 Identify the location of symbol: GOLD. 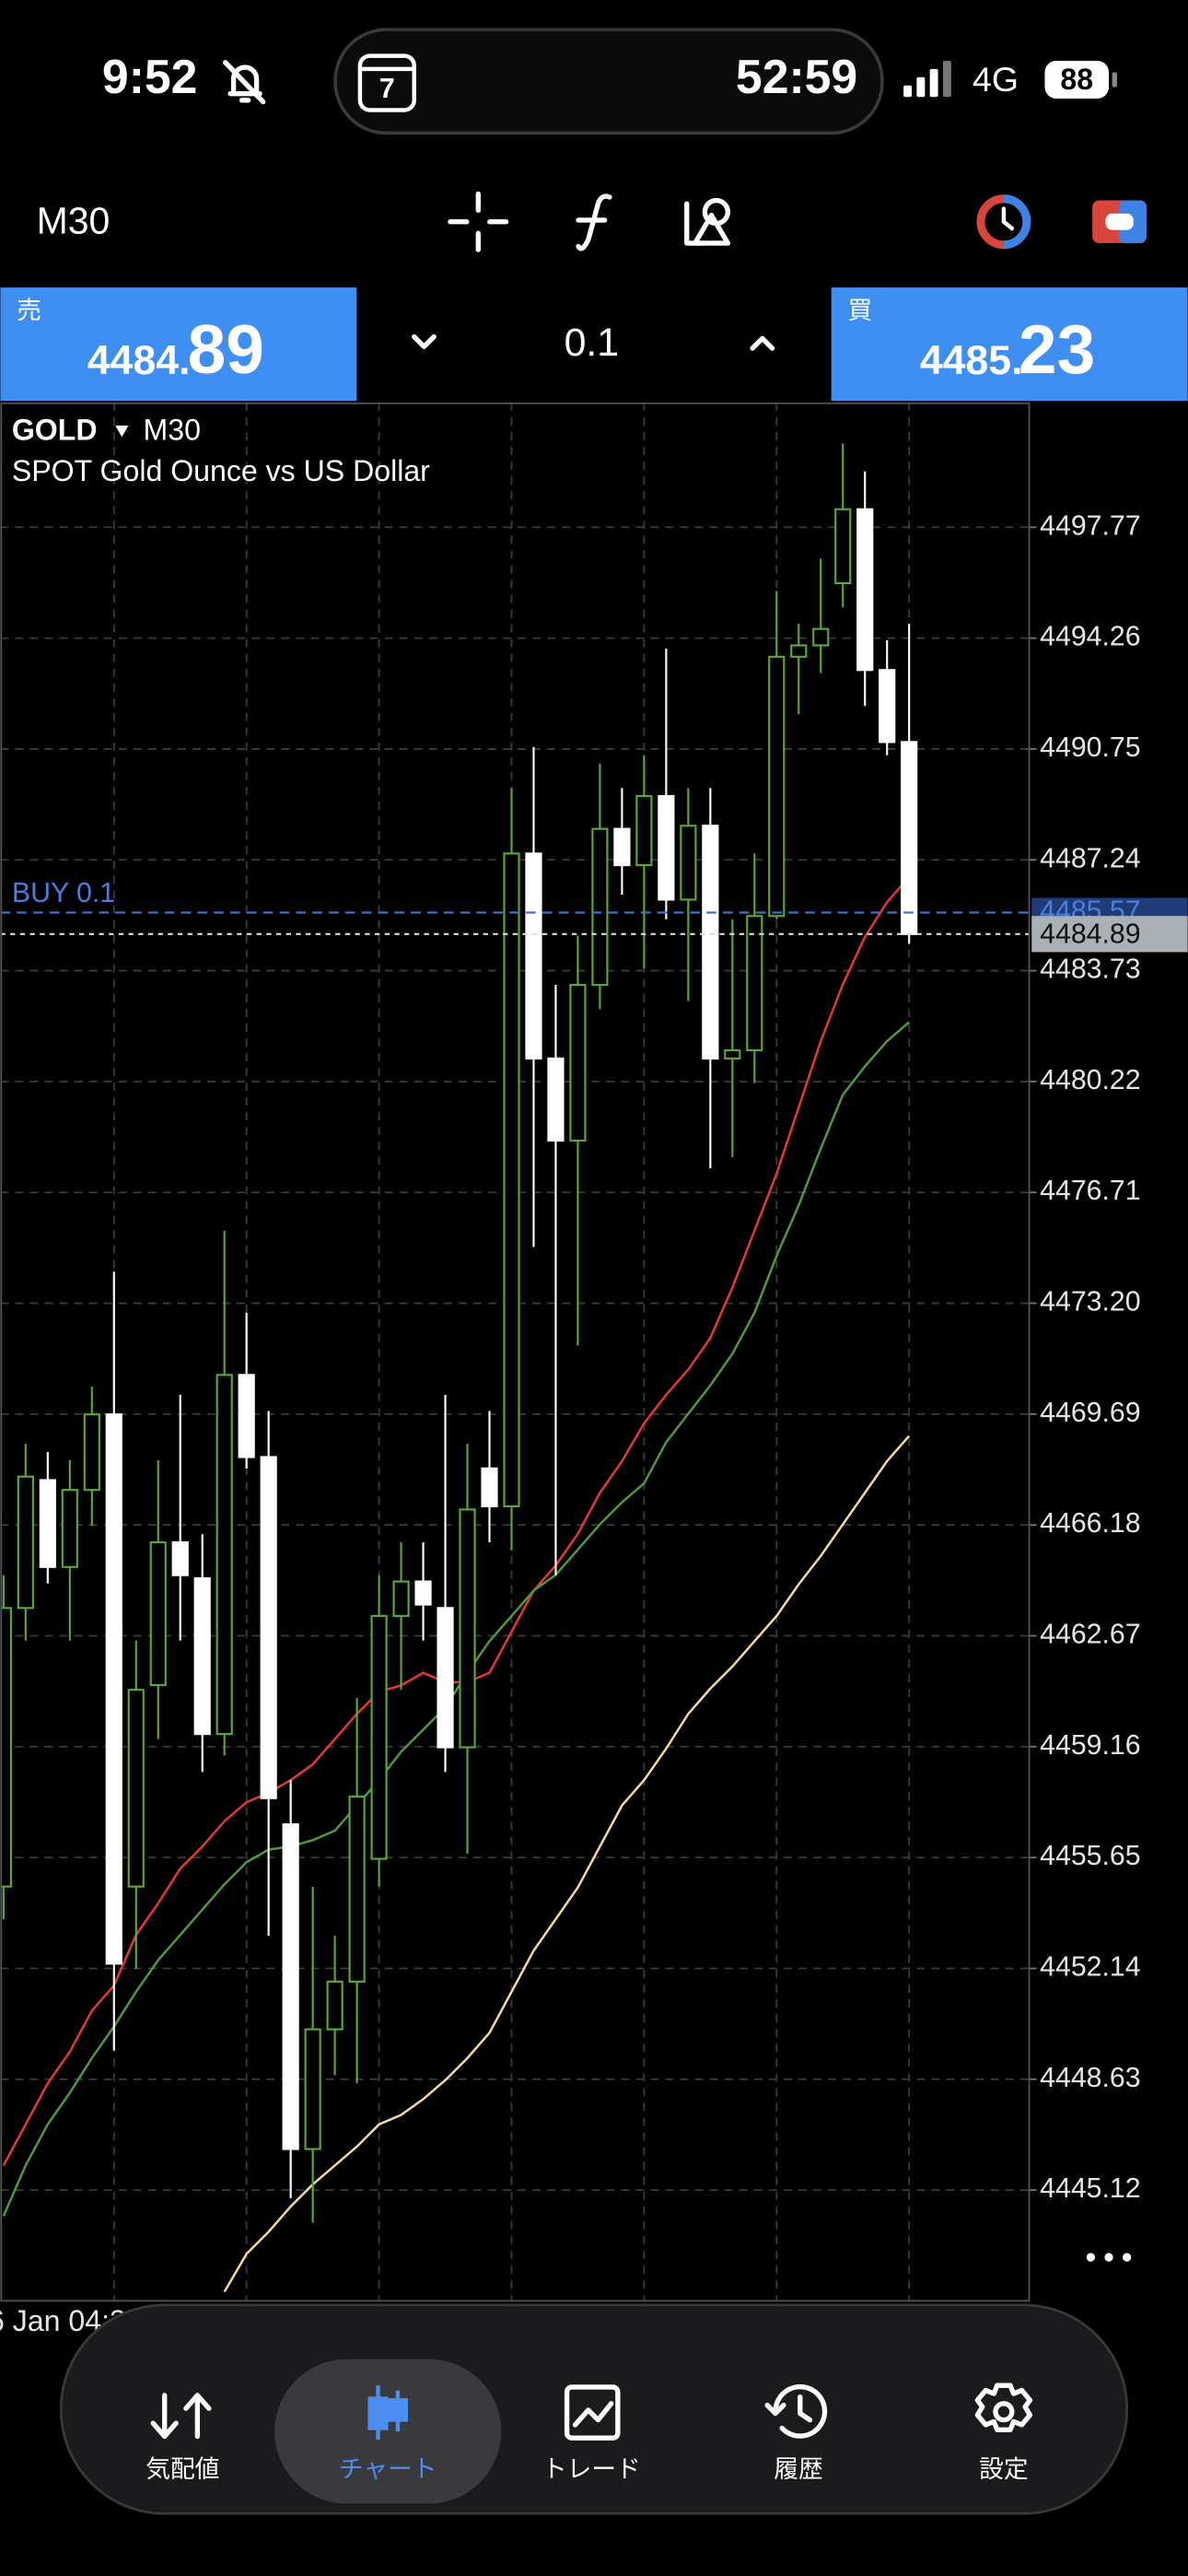
(55, 429).